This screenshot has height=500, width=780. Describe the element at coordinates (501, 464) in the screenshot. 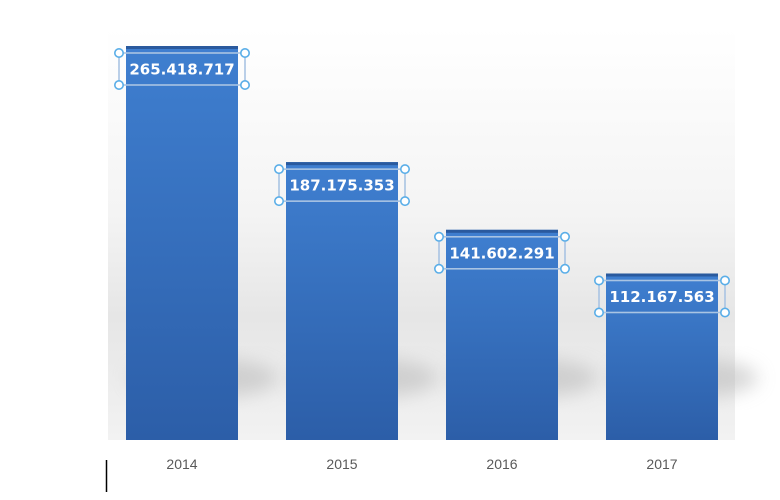

I see `tick-label-2016: 2016` at that location.